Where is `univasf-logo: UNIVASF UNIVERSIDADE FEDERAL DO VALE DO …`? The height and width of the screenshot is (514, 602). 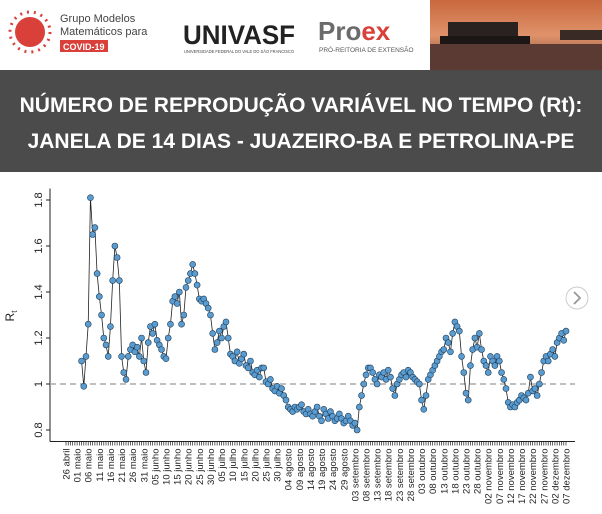 univasf-logo: UNIVASF UNIVERSIDADE FEDERAL DO VALE DO … is located at coordinates (239, 37).